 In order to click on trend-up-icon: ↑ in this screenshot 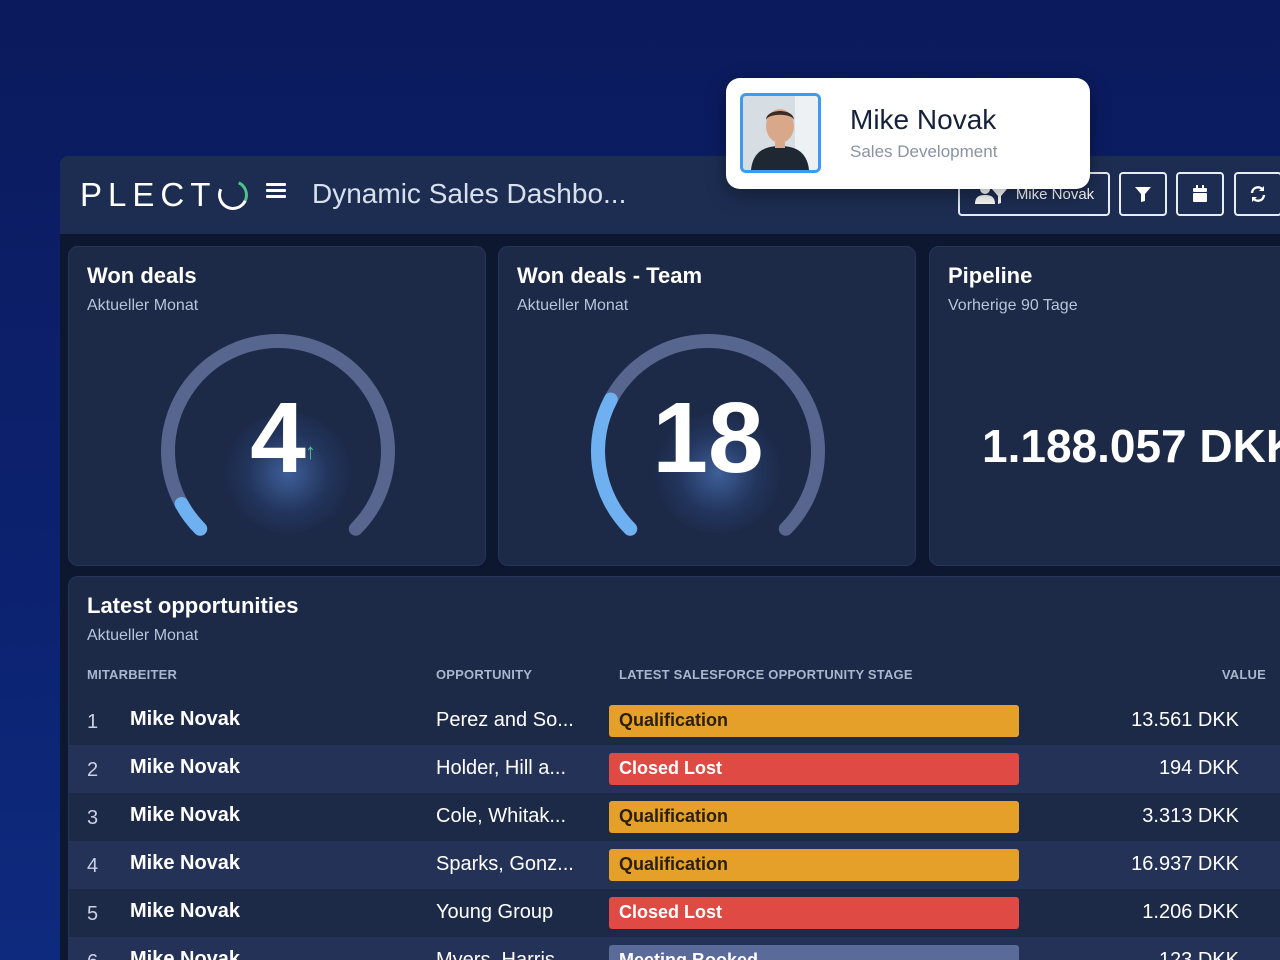, I will do `click(310, 451)`.